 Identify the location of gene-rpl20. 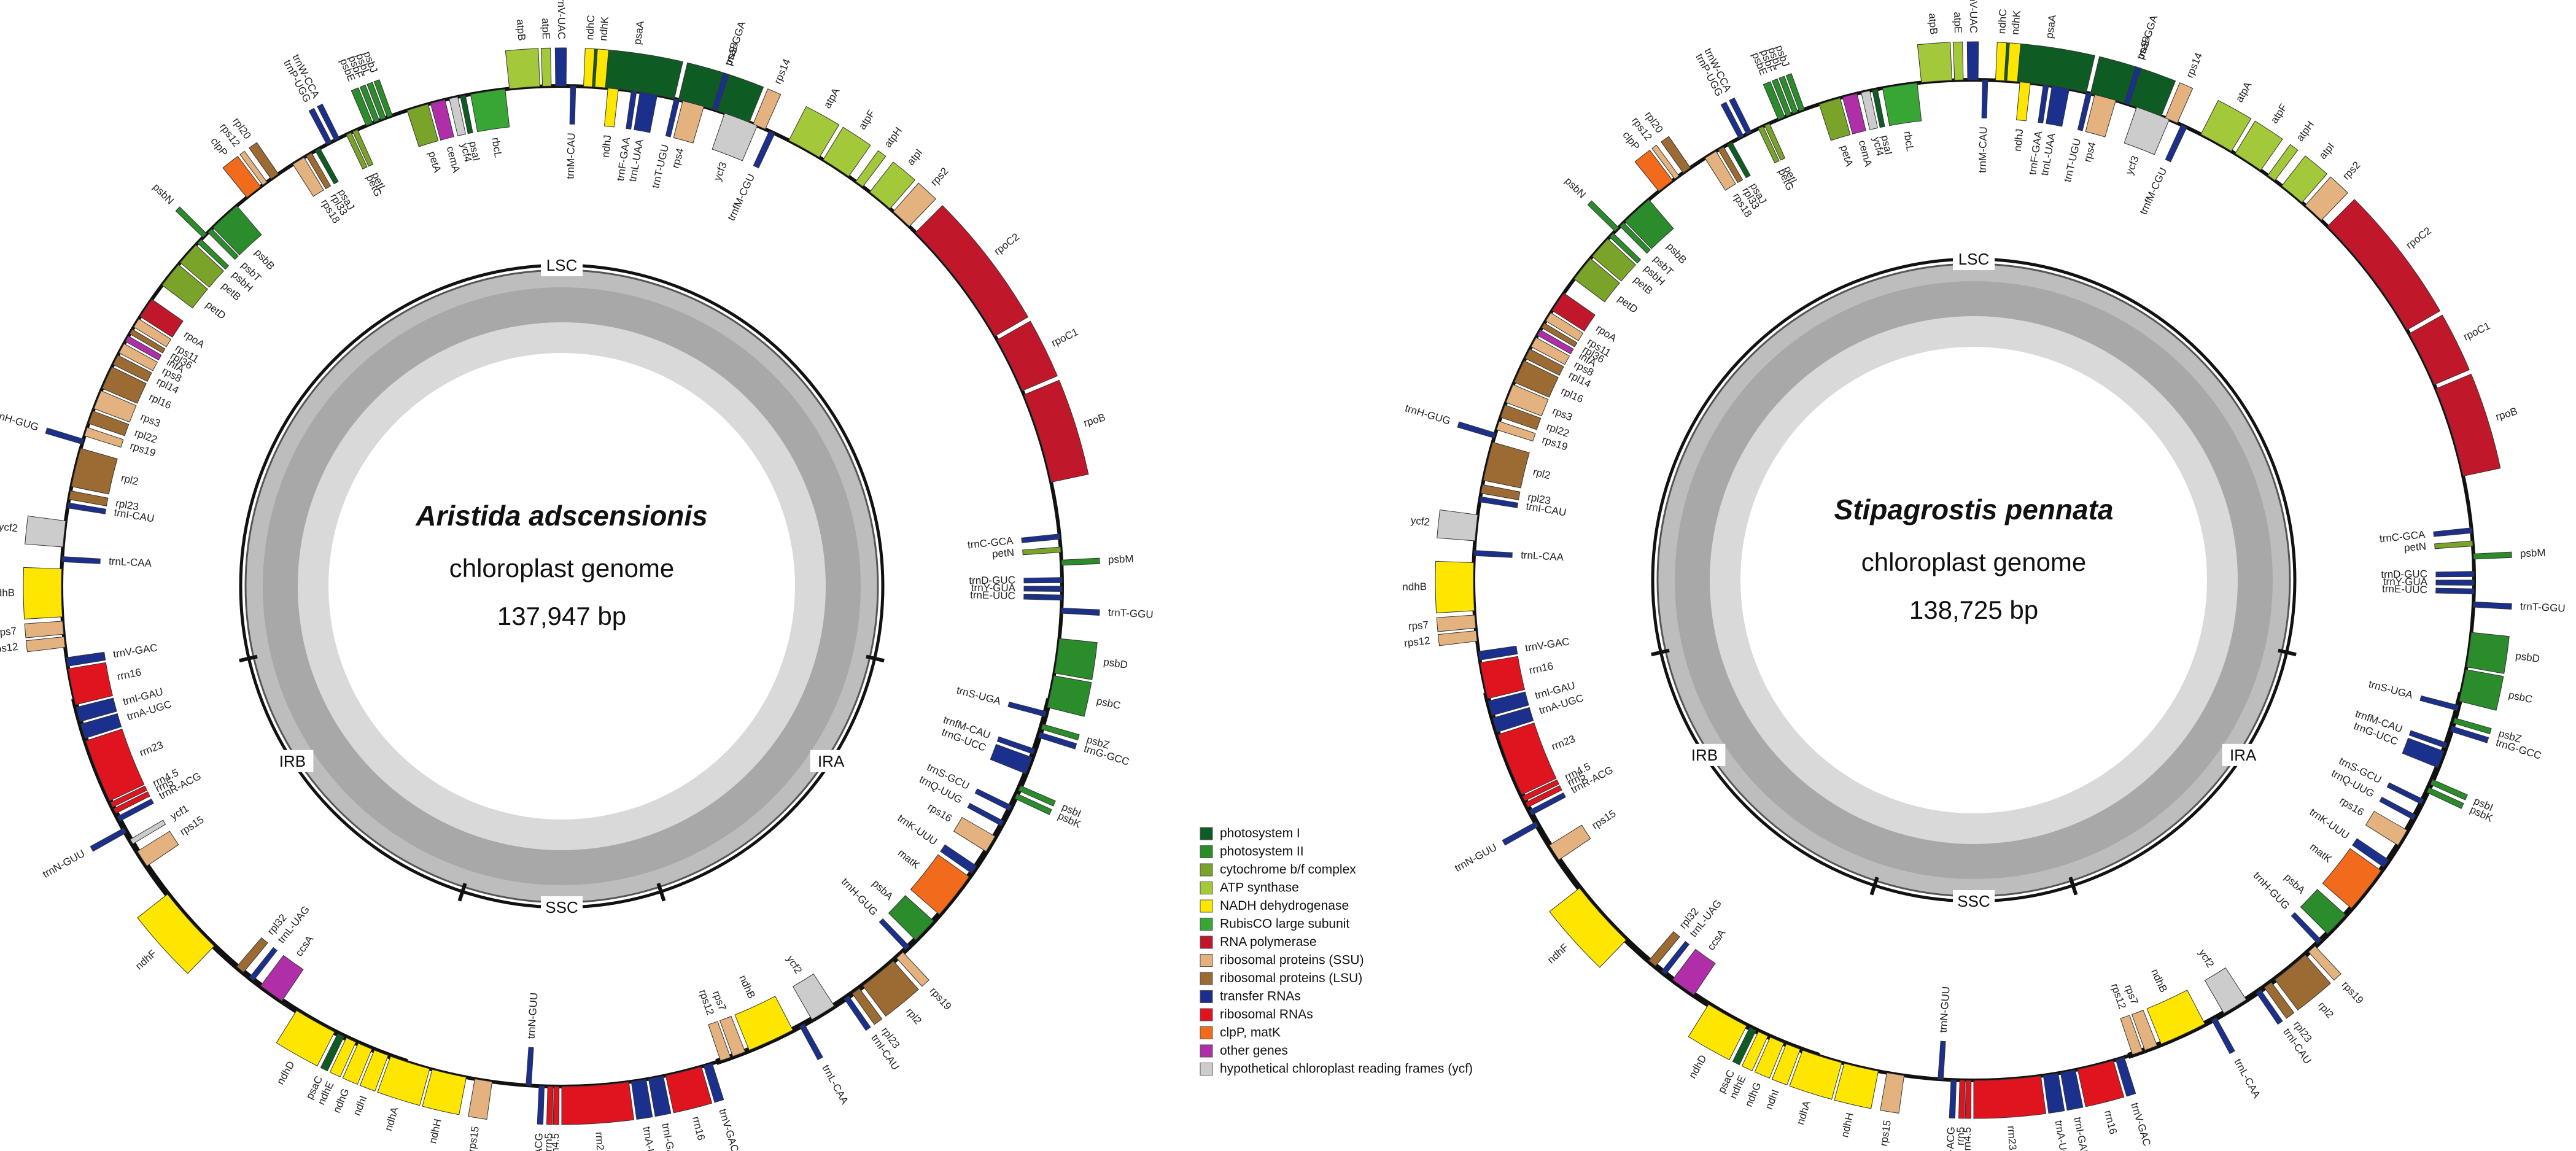
(264, 161).